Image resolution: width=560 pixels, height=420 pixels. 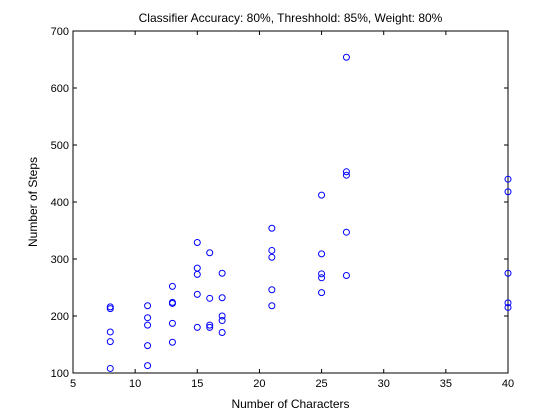 I want to click on y-tick-label: 400, so click(x=60, y=203).